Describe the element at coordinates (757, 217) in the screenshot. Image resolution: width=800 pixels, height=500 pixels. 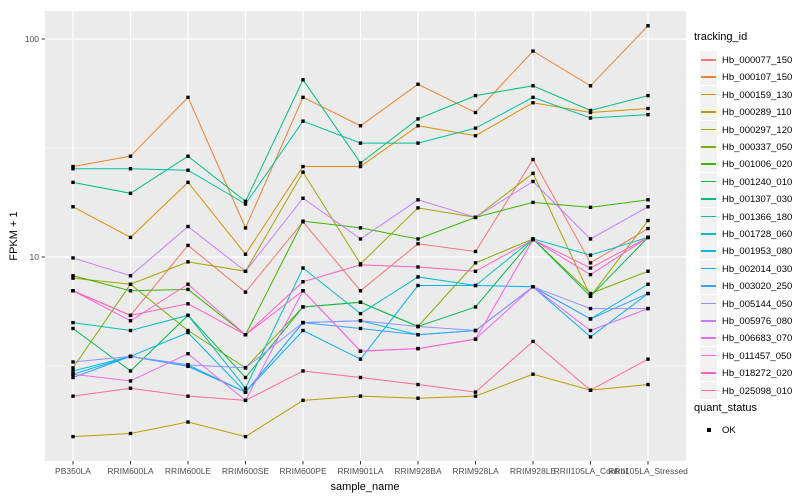
I see `legend-item-label: Hb_001366_180` at that location.